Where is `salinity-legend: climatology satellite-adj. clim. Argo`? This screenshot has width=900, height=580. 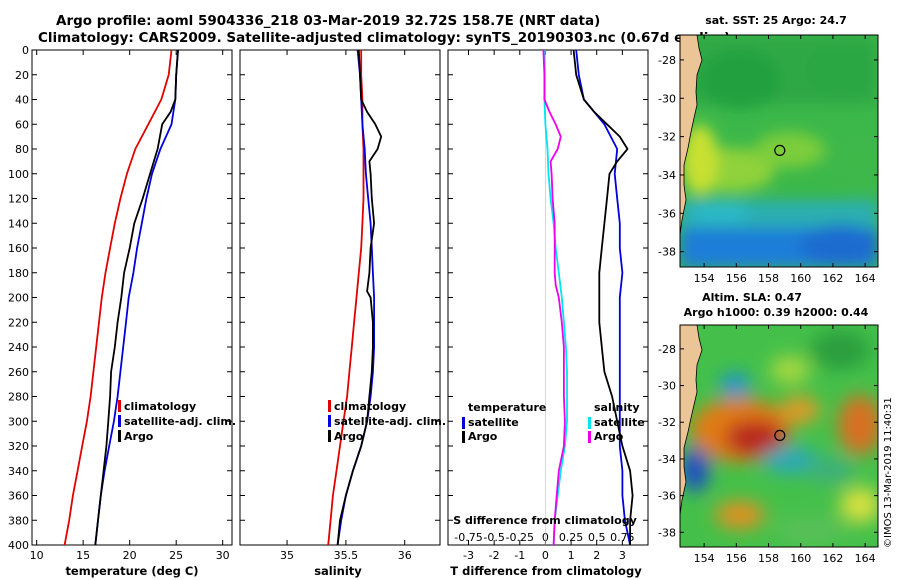
salinity-legend: climatology satellite-adj. clim. Argo is located at coordinates (387, 421).